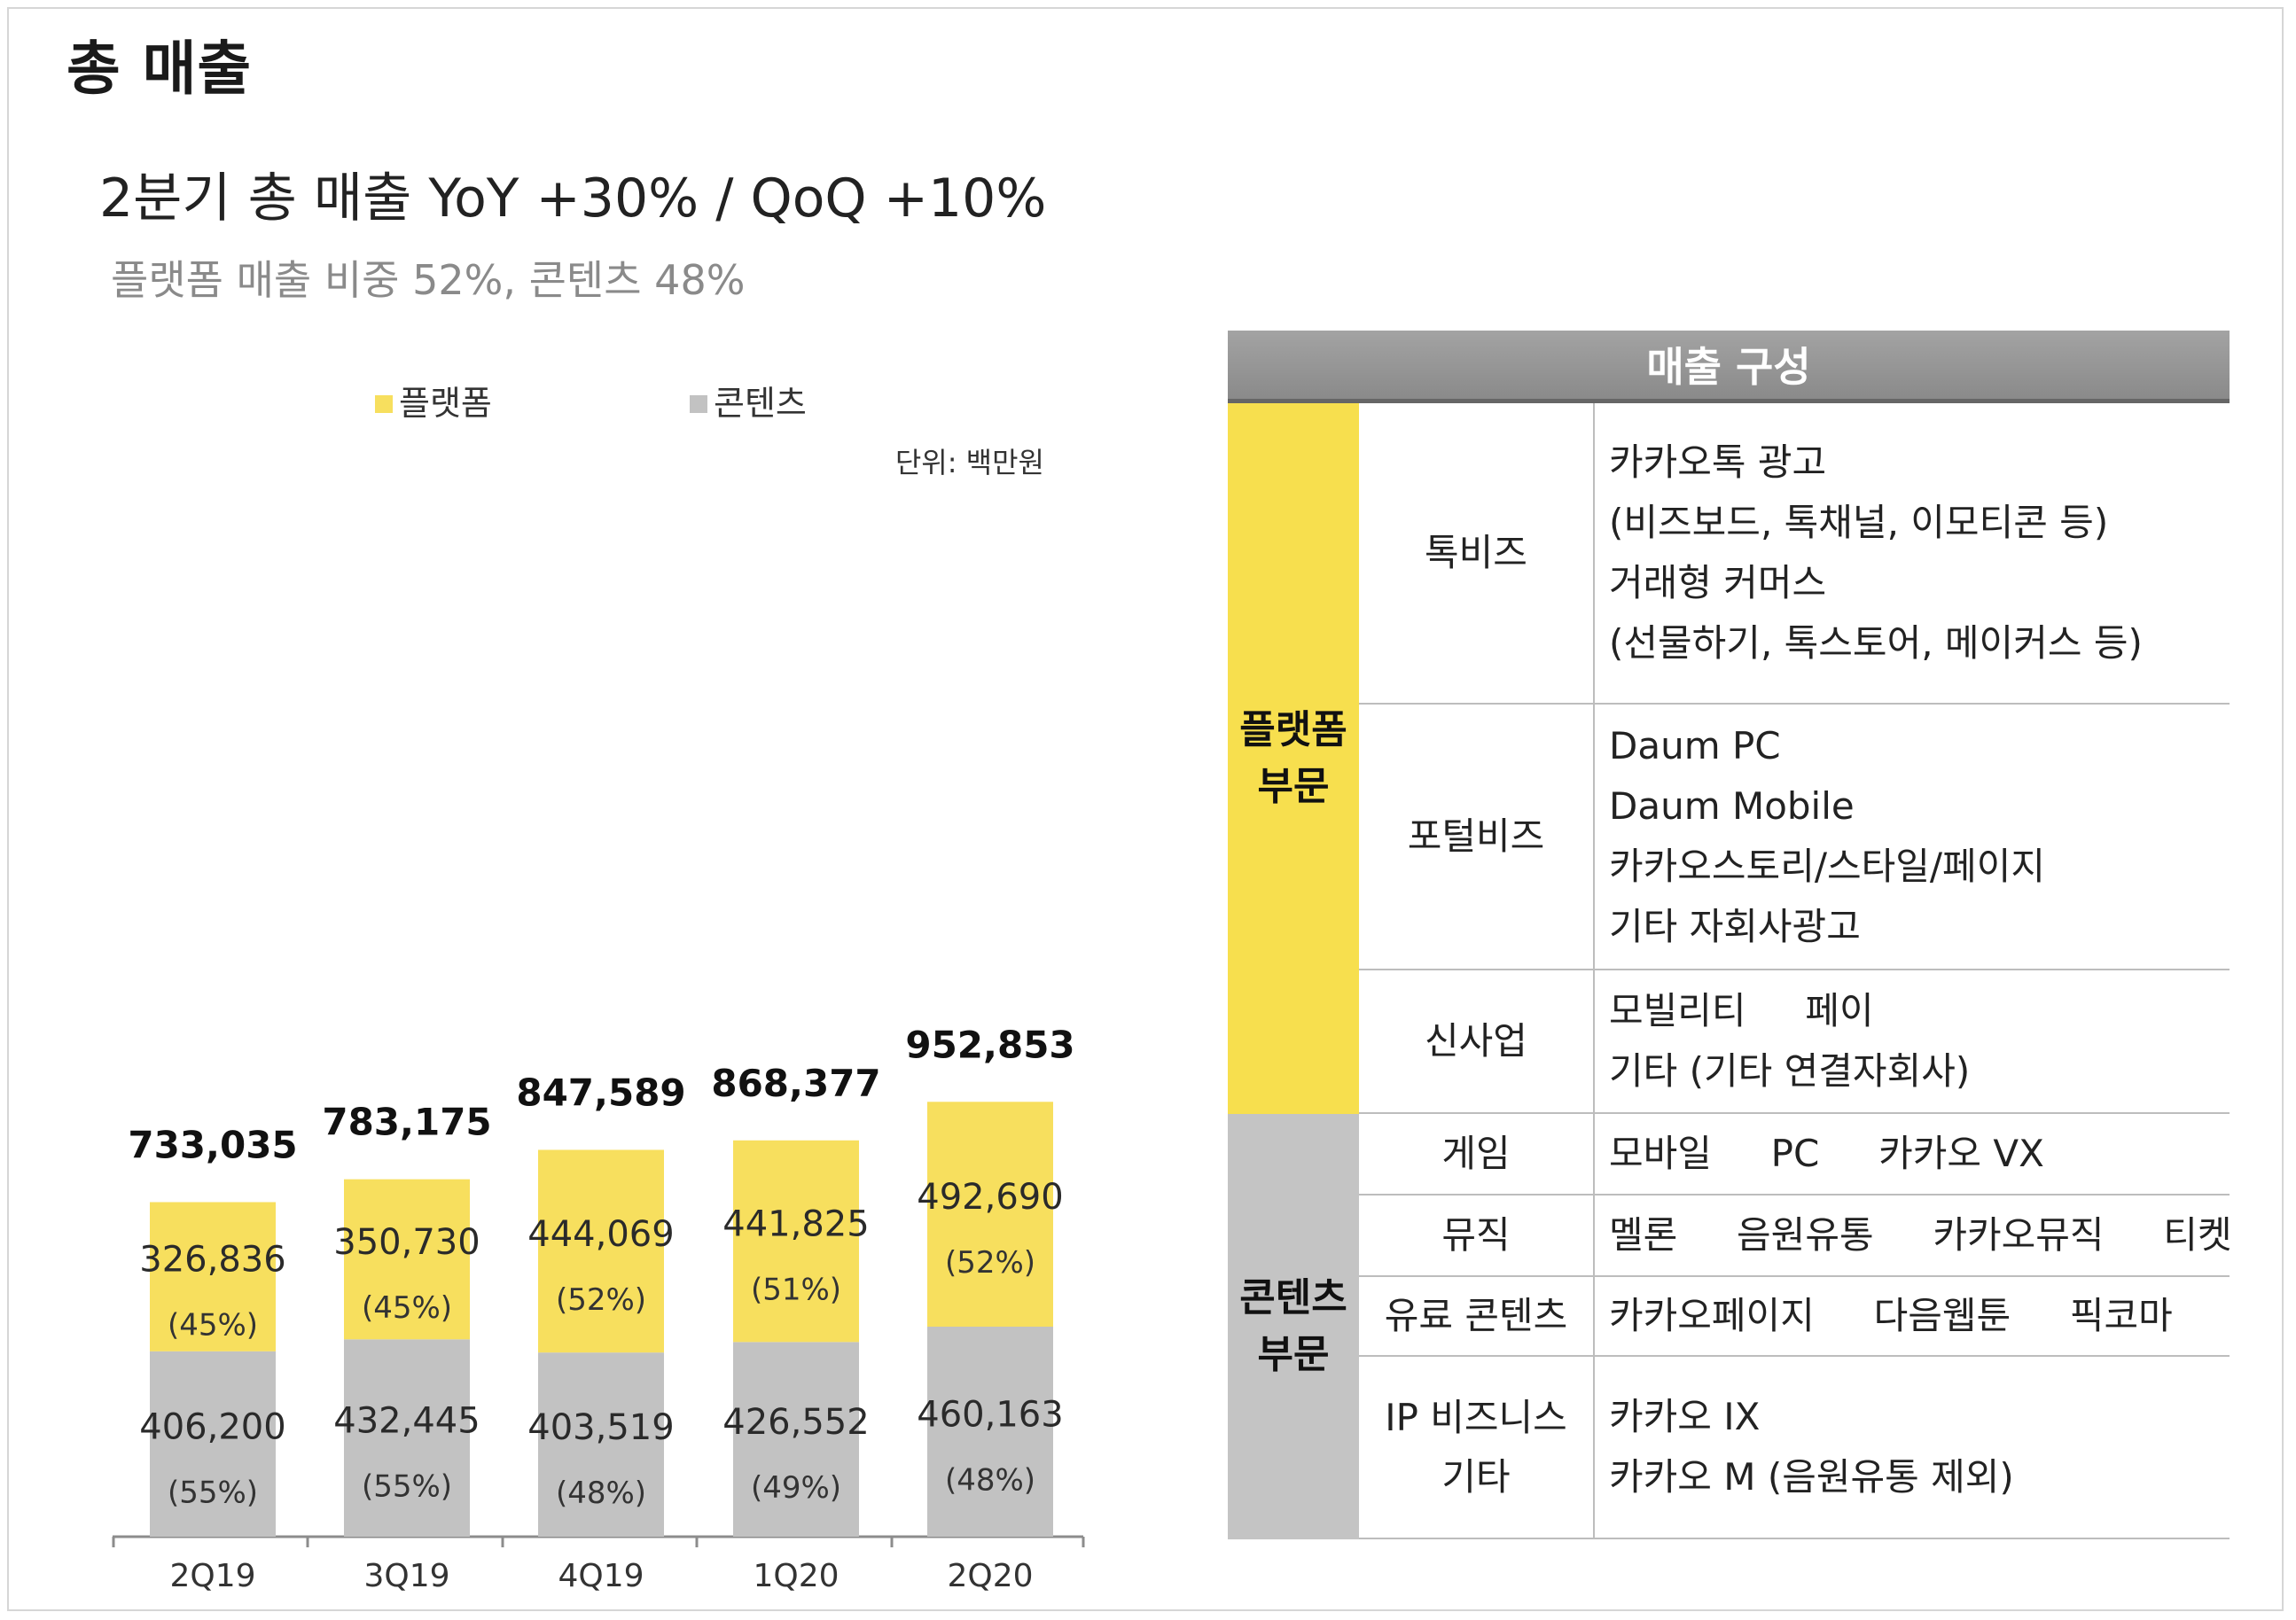 The height and width of the screenshot is (1620, 2296). What do you see at coordinates (1477, 837) in the screenshot?
I see `row-name: 포털비즈` at bounding box center [1477, 837].